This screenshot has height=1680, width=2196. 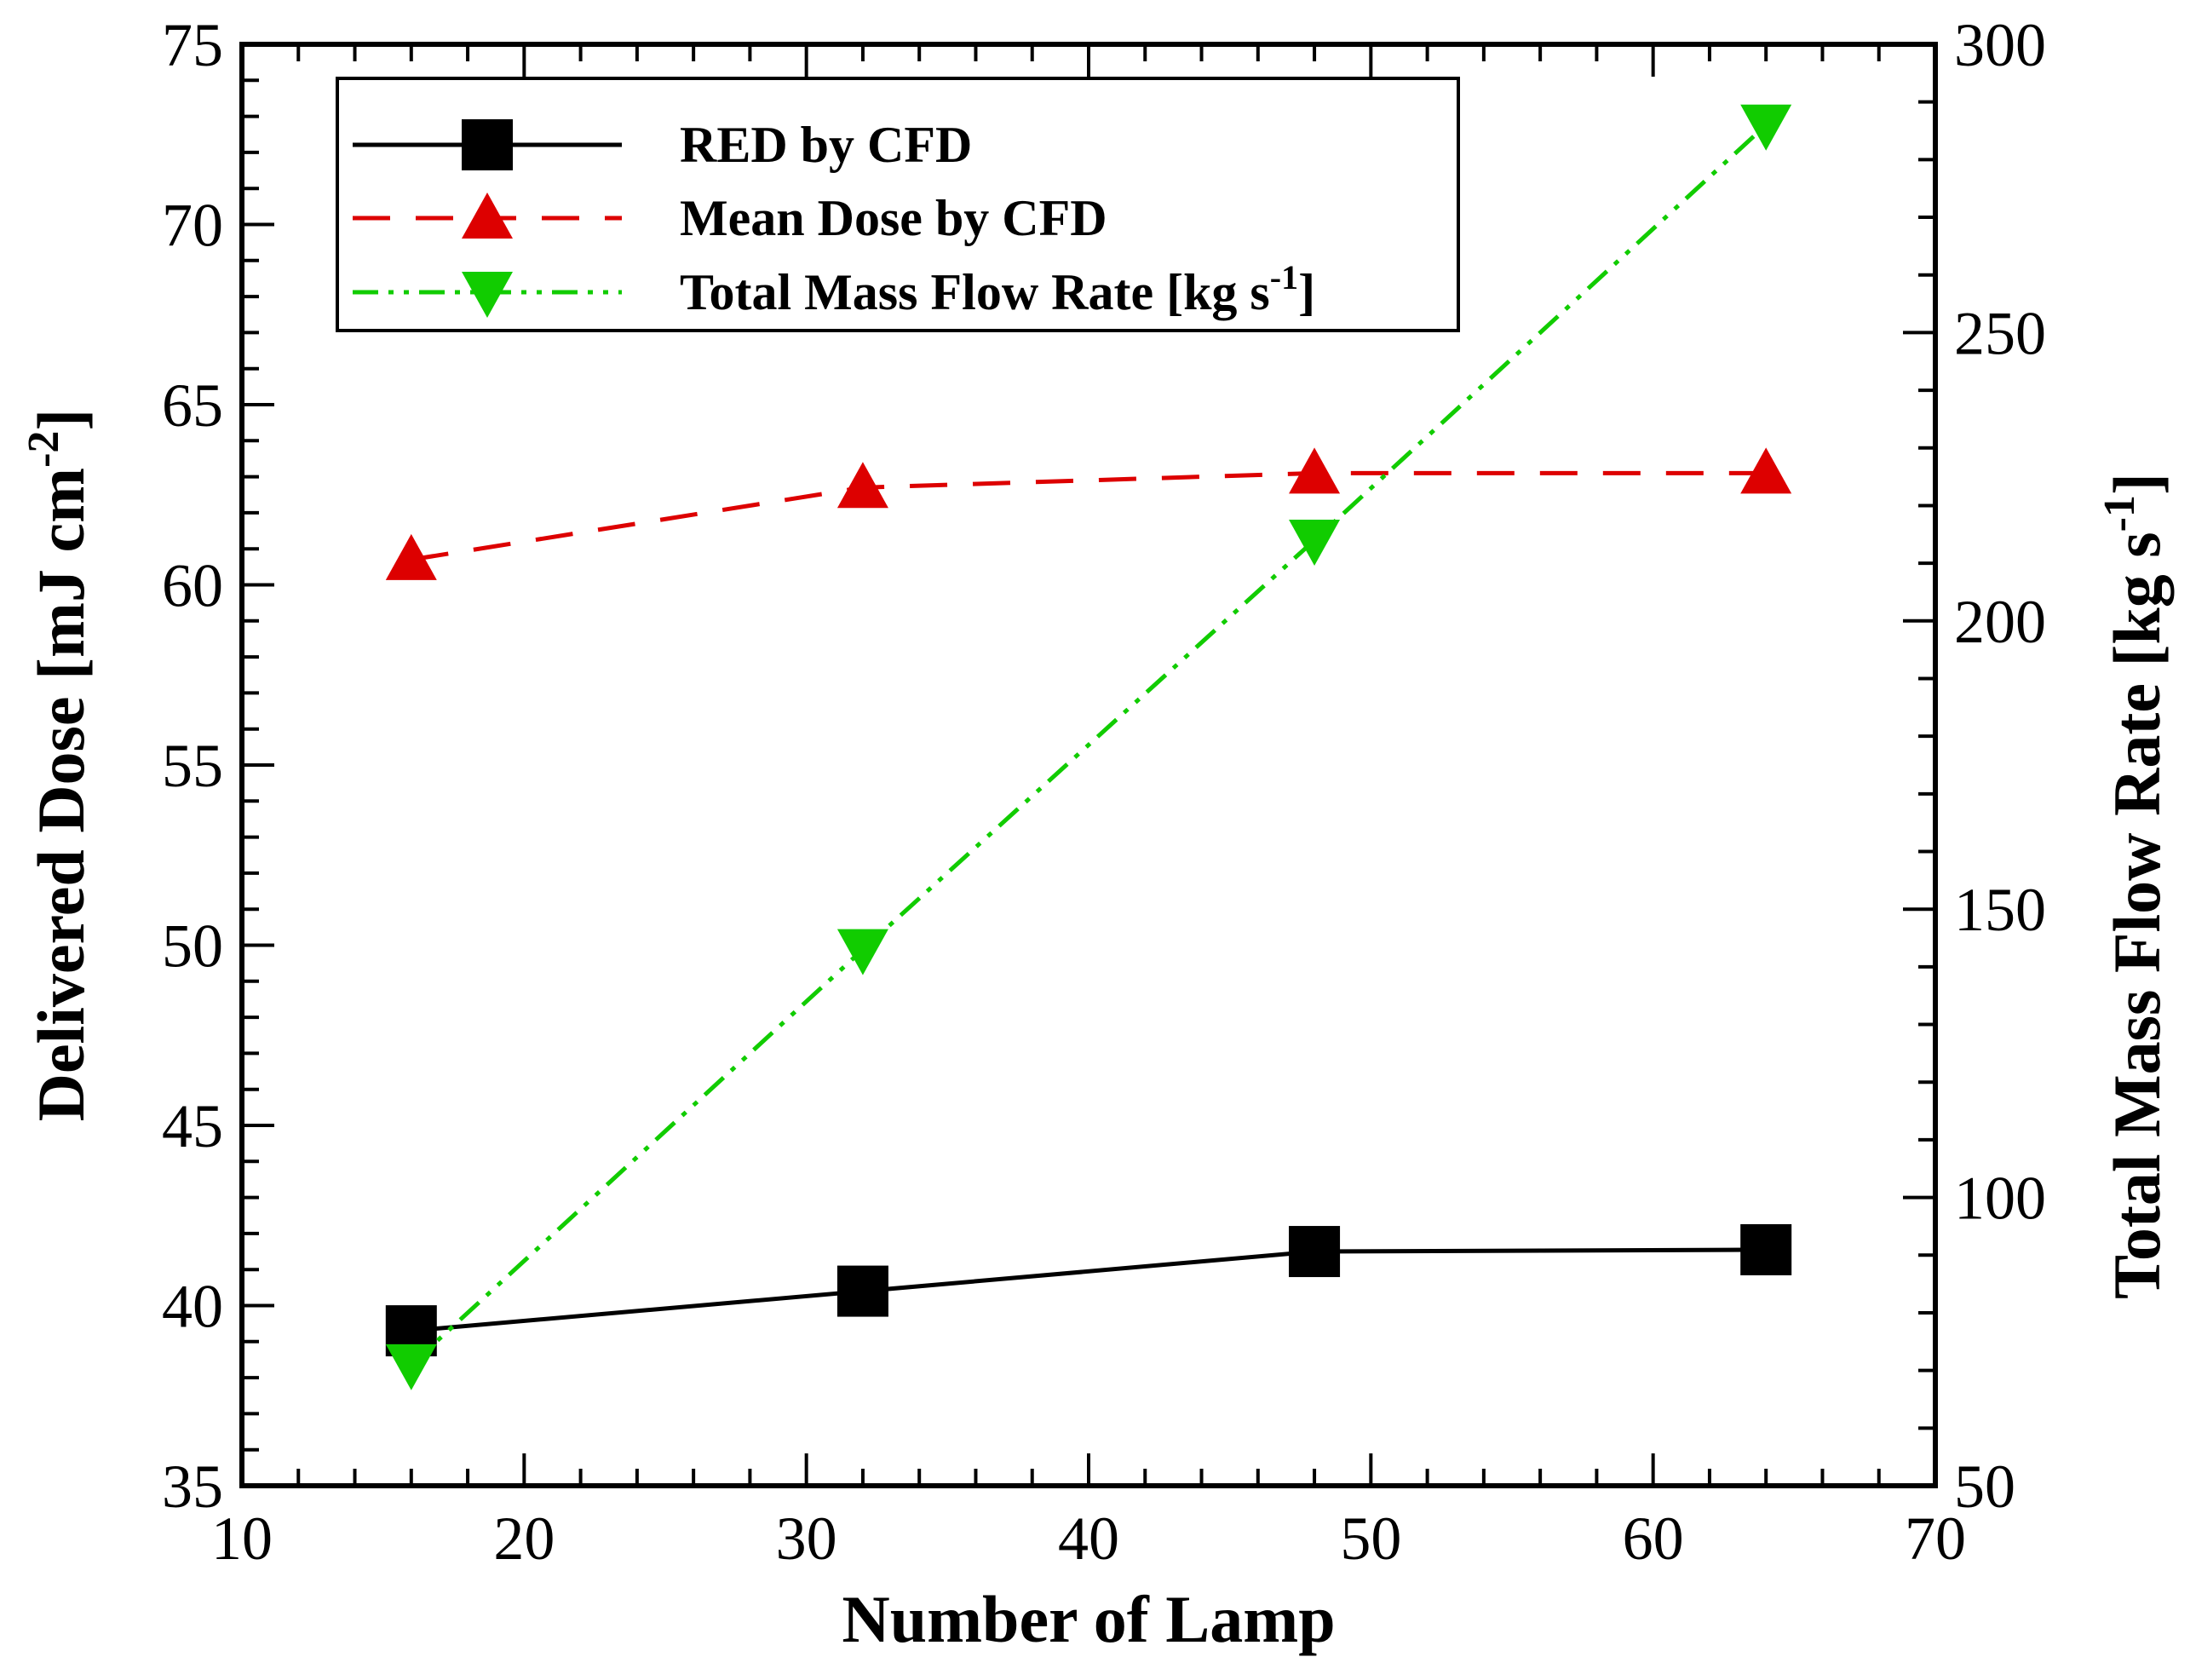 What do you see at coordinates (192, 406) in the screenshot?
I see `y-left-tick-label: 65` at bounding box center [192, 406].